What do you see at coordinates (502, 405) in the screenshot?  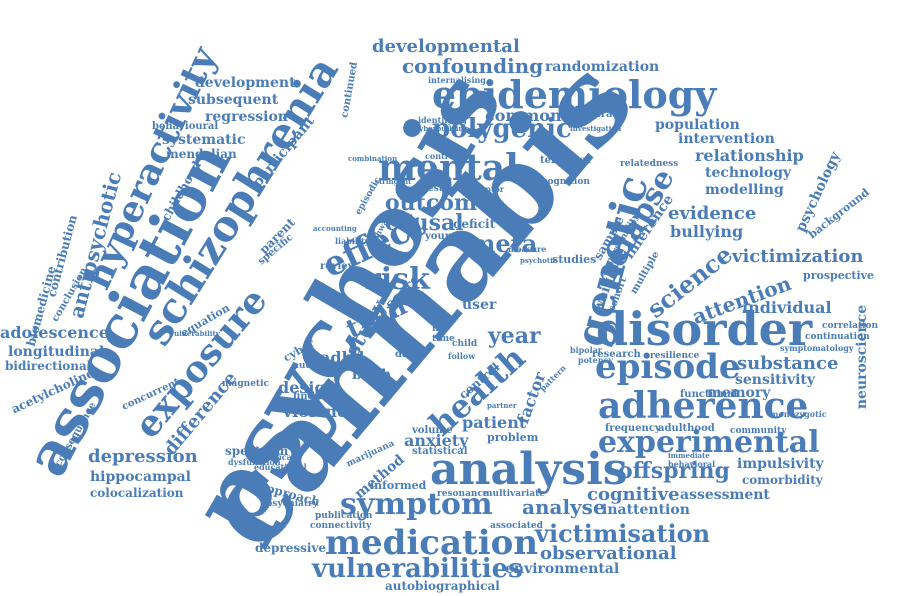 I see `word-partner: partner` at bounding box center [502, 405].